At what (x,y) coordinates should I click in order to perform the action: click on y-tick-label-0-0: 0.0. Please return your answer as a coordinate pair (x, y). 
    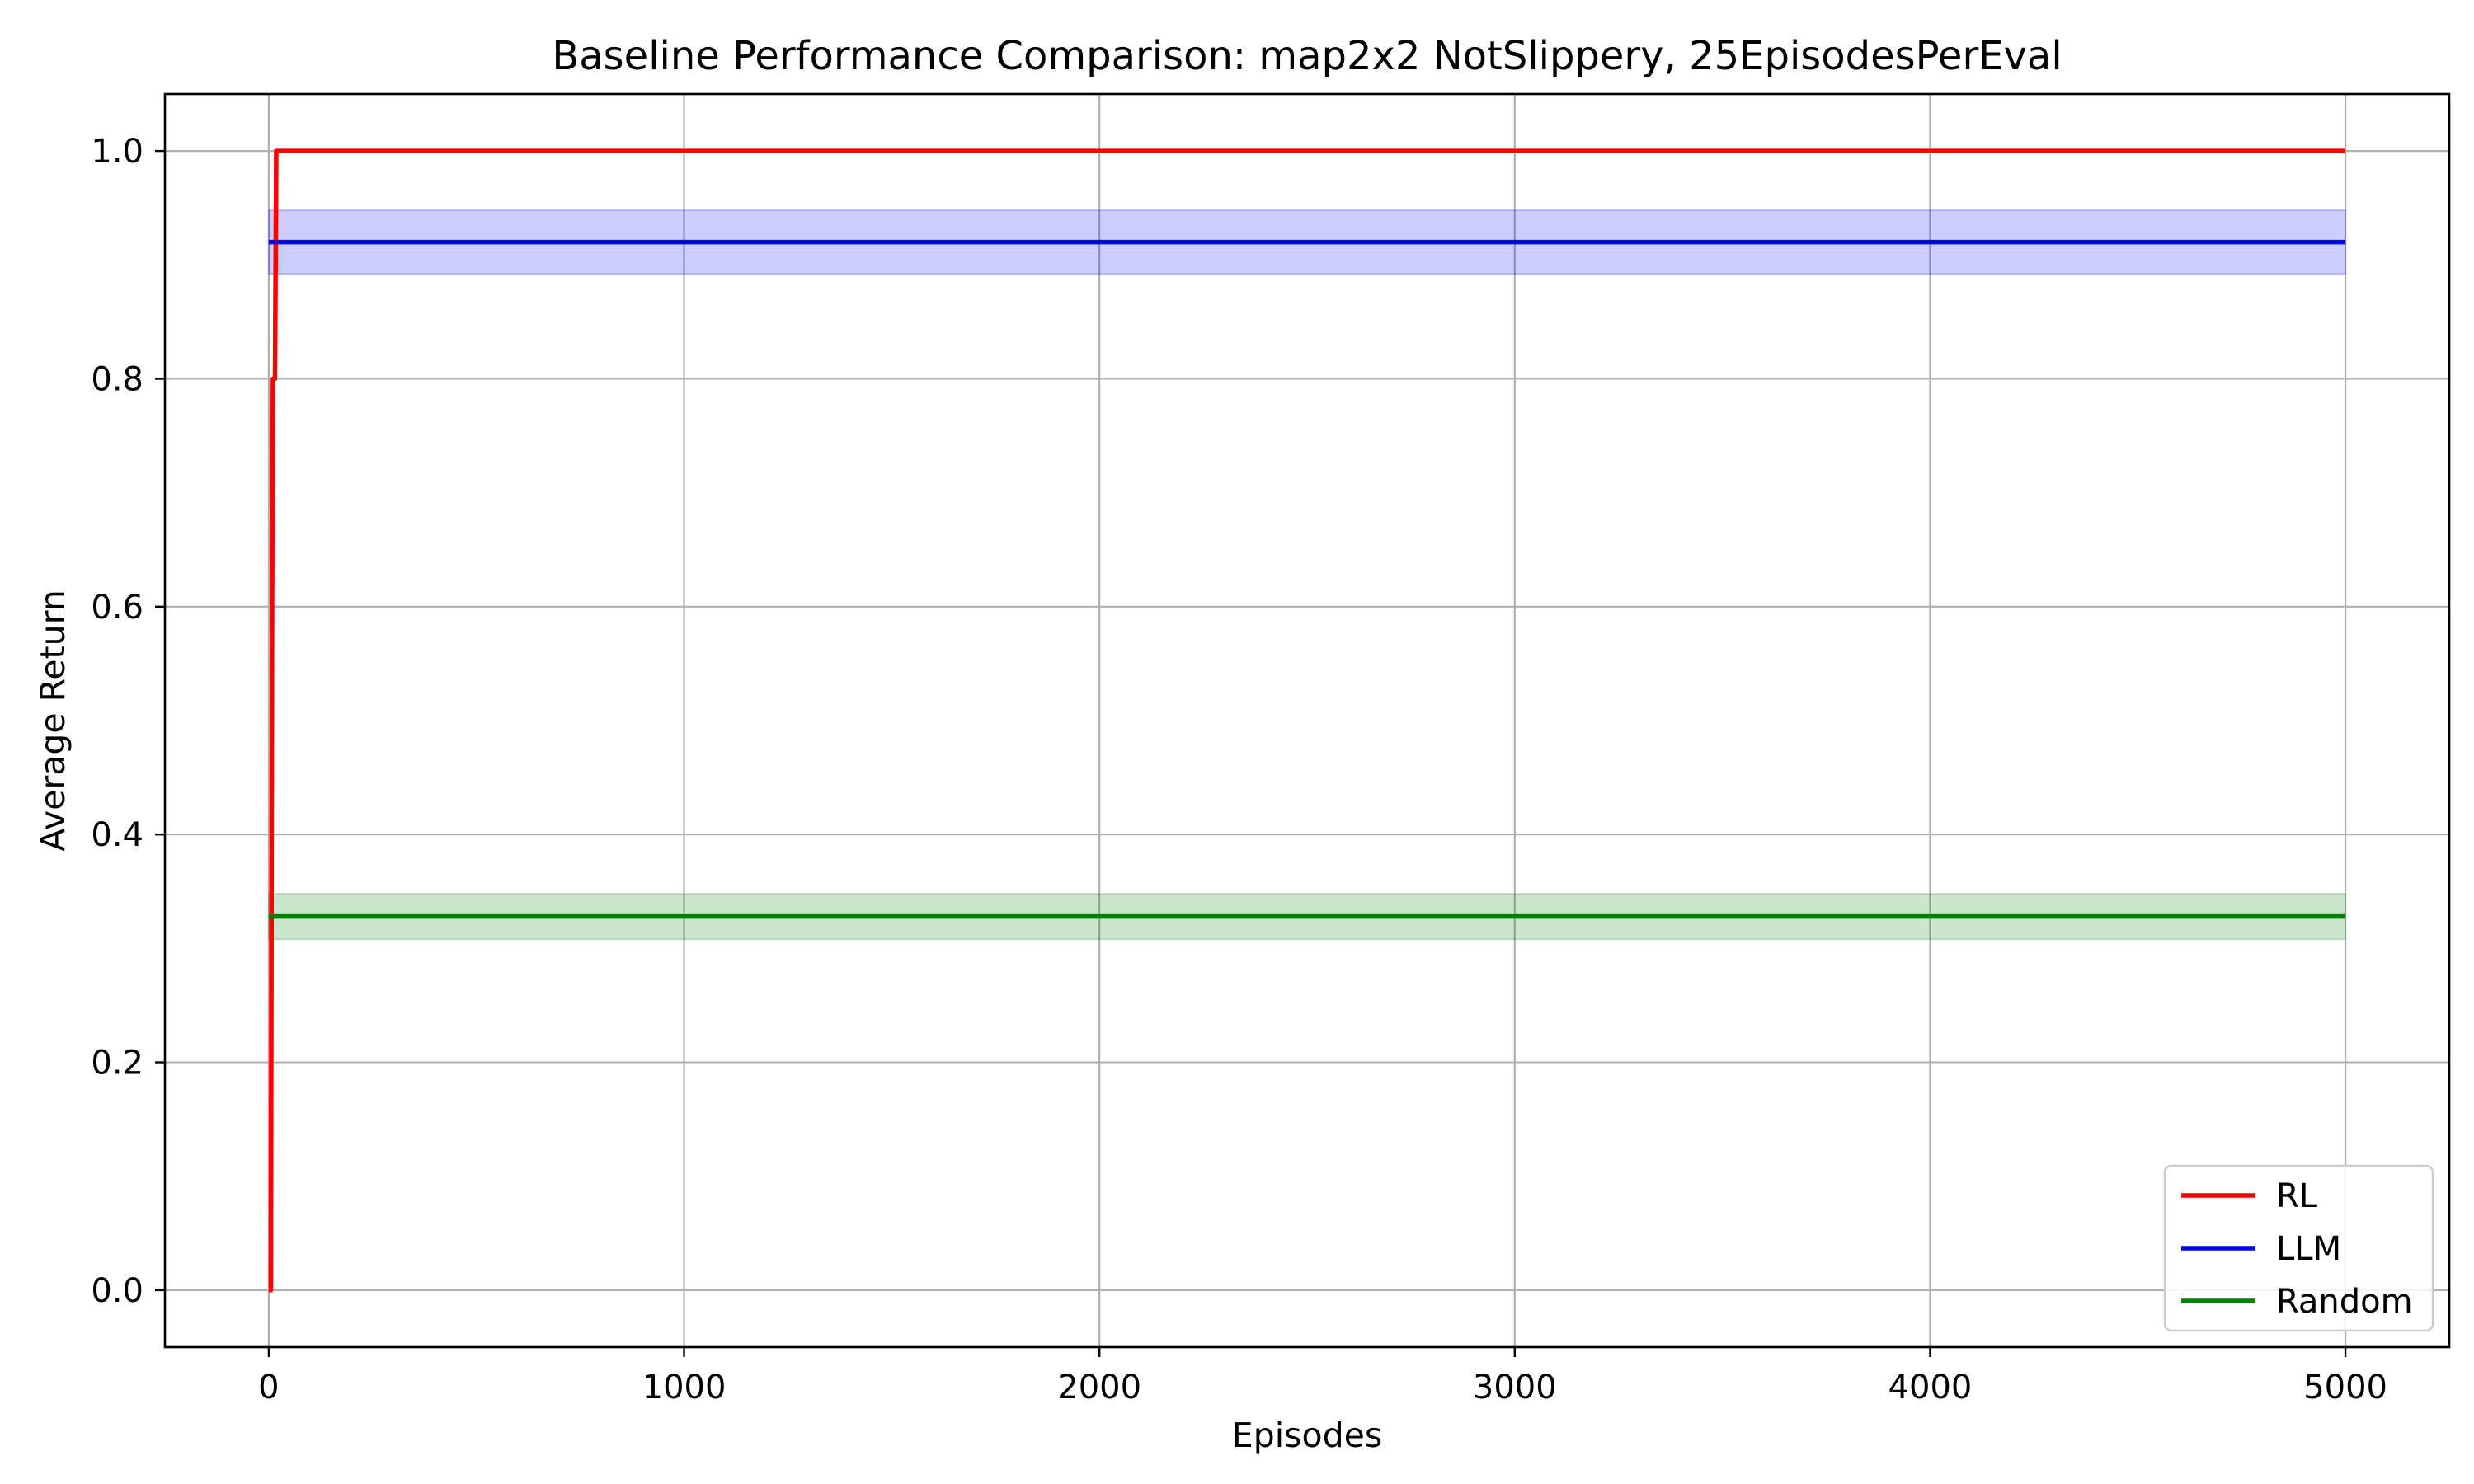
    Looking at the image, I should click on (117, 1291).